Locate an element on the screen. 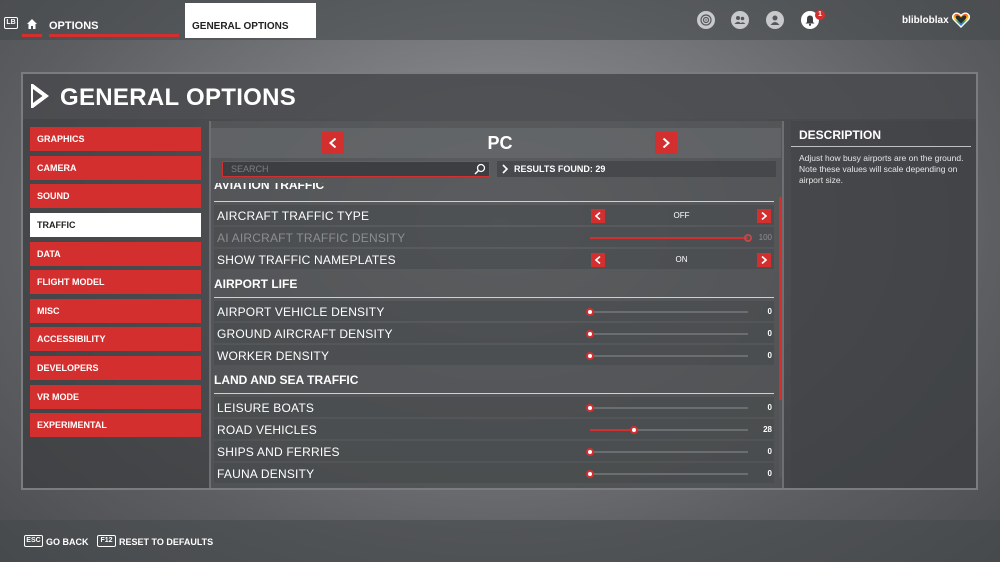 Image resolution: width=1000 pixels, height=562 pixels. option-show-traffic-nameplates: SHOW TRAFFIC NAMEPLATES ON is located at coordinates (494, 259).